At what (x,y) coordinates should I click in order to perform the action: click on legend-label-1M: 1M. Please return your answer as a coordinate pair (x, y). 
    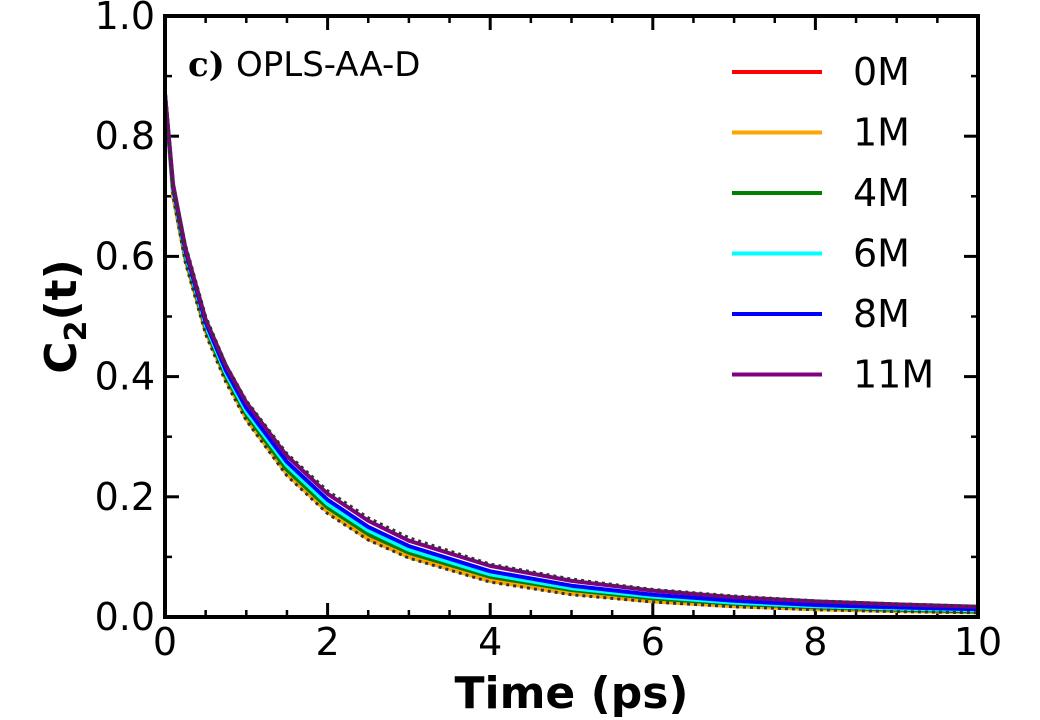
    Looking at the image, I should click on (881, 133).